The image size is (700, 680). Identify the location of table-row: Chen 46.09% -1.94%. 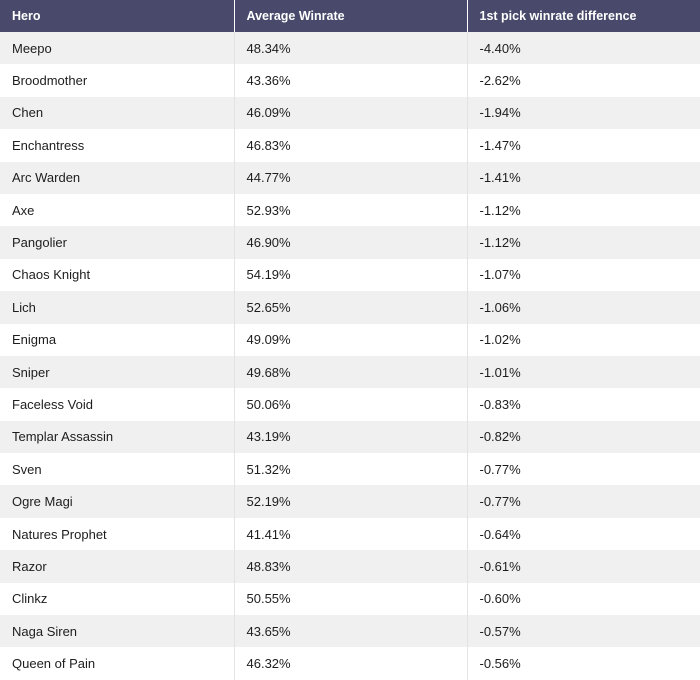
(350, 113).